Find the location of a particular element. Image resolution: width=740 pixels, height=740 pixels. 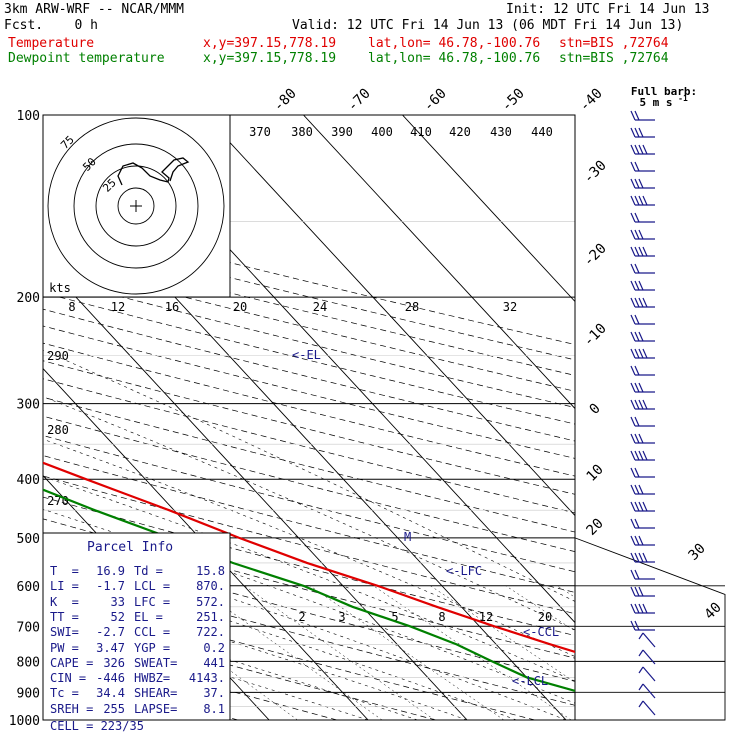

legend-temperature-xy: x,y=397.15,778.19 is located at coordinates (270, 43).